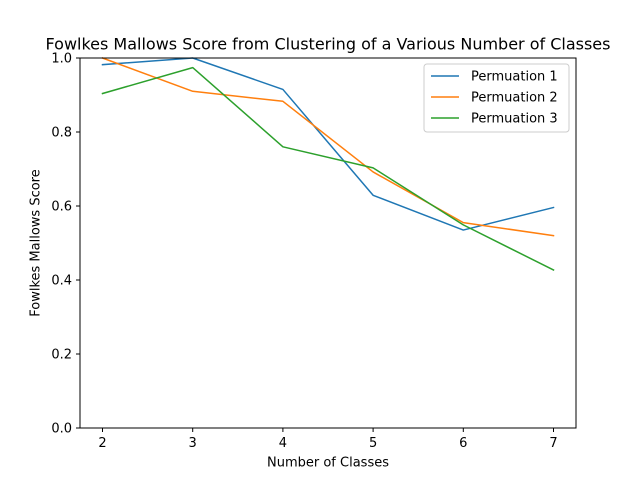 Image resolution: width=640 pixels, height=480 pixels. Describe the element at coordinates (514, 119) in the screenshot. I see `legend-label-3: Permuation 3` at that location.